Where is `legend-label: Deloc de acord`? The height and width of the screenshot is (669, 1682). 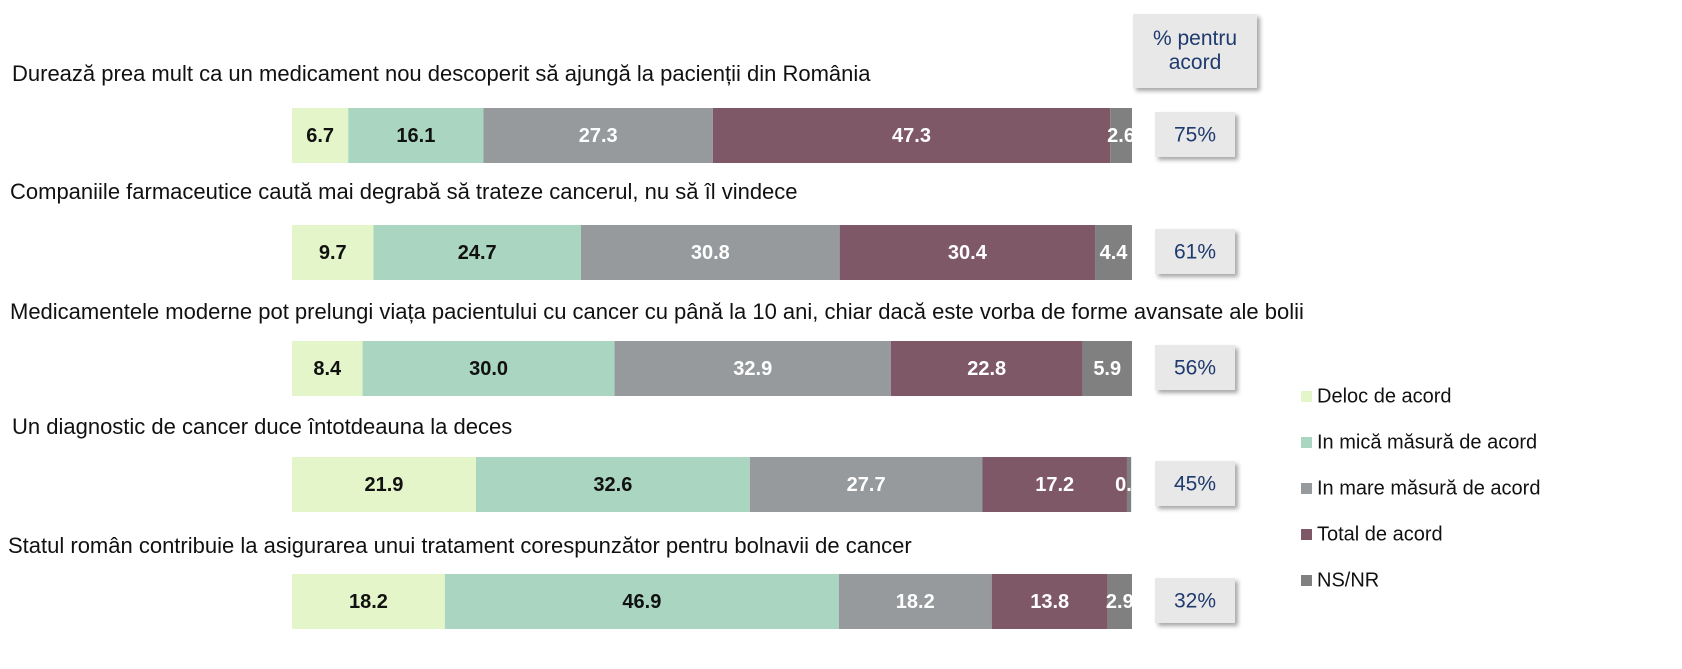
legend-label: Deloc de acord is located at coordinates (1384, 396).